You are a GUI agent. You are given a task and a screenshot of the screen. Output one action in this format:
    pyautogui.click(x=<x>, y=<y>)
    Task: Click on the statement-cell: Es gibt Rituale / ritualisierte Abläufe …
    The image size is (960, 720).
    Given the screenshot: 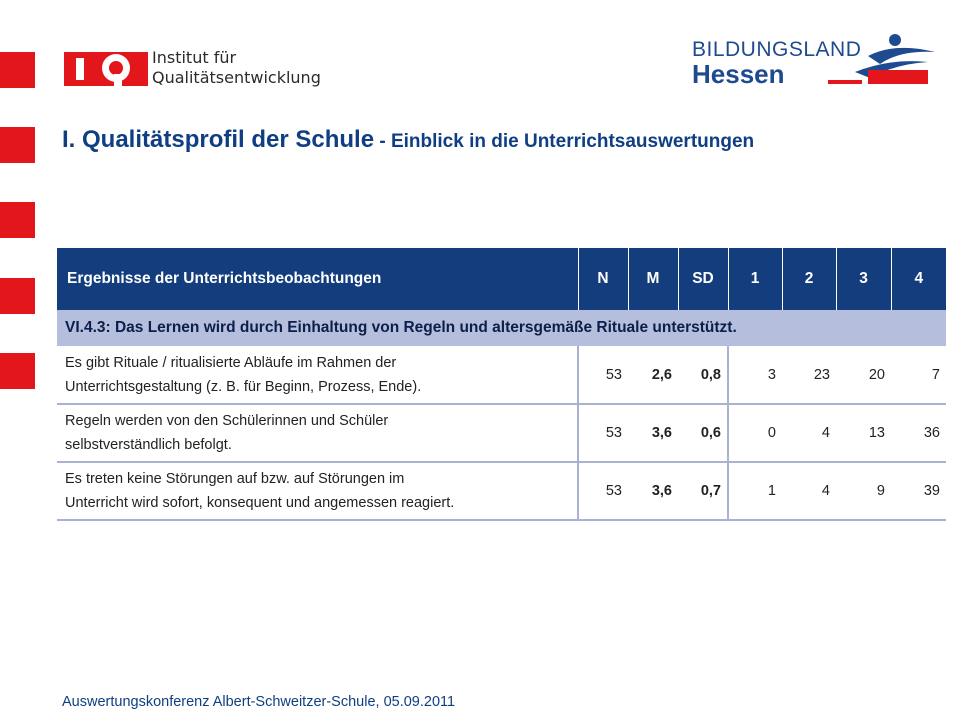 What is the action you would take?
    pyautogui.click(x=317, y=375)
    